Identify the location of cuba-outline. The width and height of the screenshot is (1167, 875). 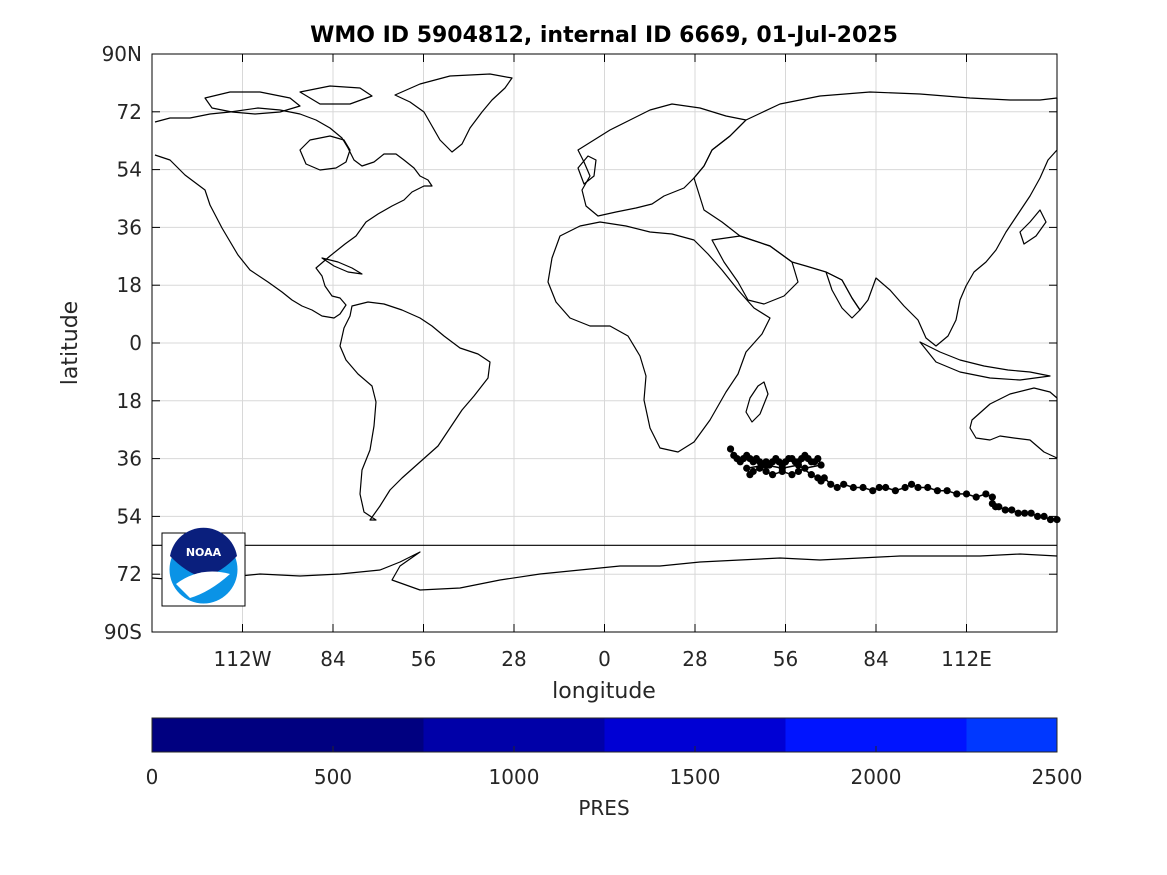
(342, 266).